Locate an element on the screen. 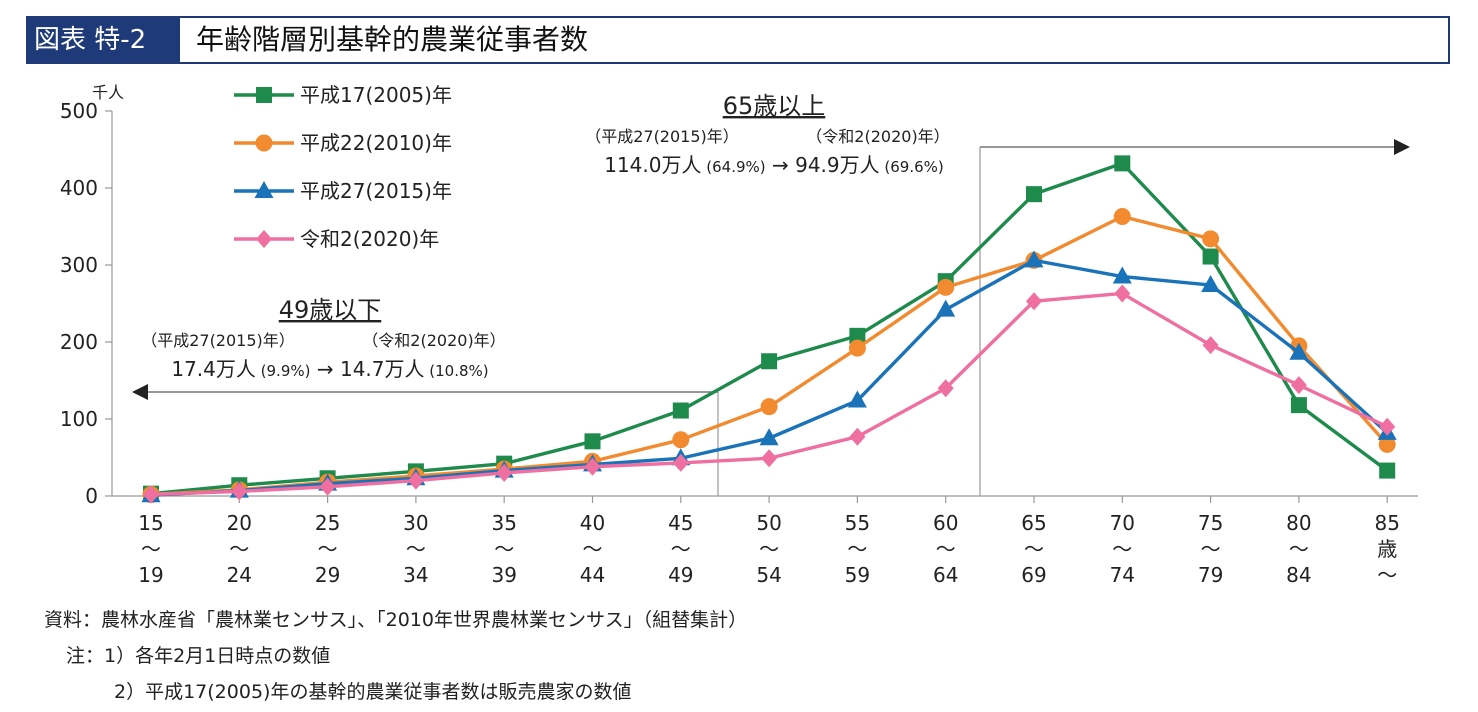 The width and height of the screenshot is (1478, 712). x-tick-label: 15 〜 19 is located at coordinates (150, 549).